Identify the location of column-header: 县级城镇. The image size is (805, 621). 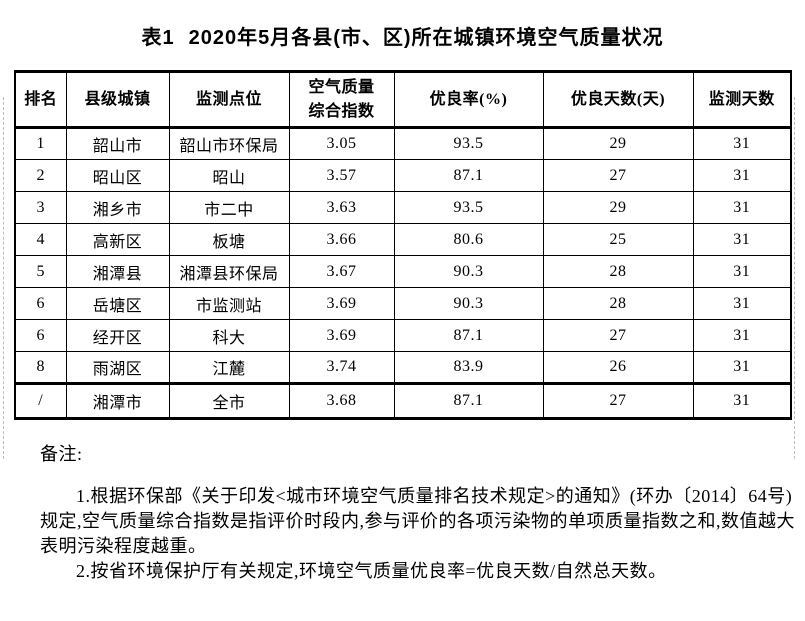
(117, 100).